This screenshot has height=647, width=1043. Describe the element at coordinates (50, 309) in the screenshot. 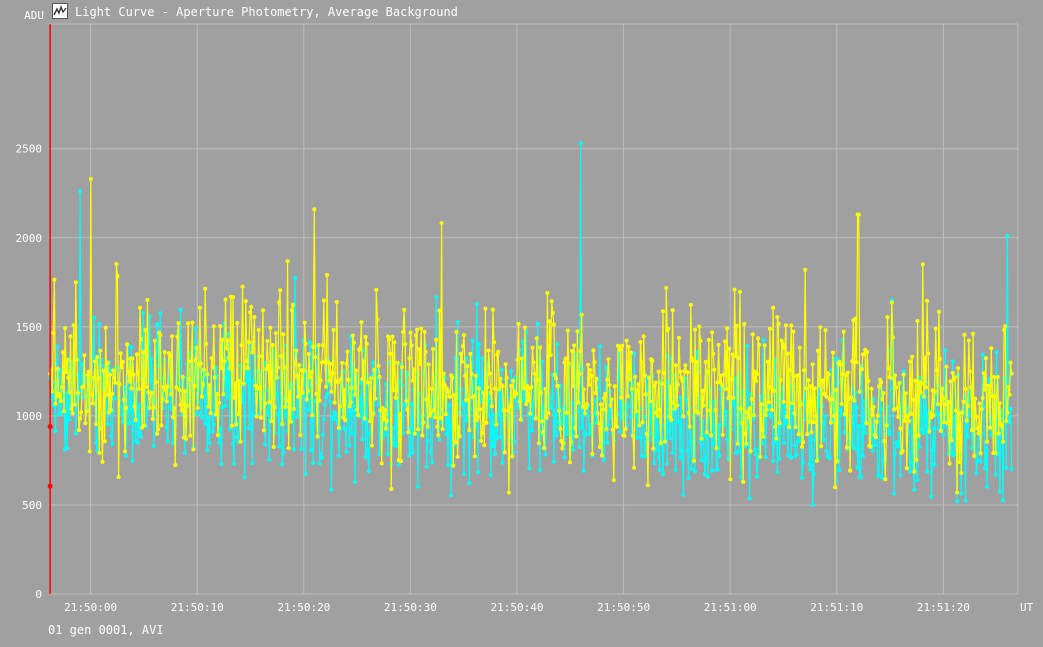

I see `time-cursor` at that location.